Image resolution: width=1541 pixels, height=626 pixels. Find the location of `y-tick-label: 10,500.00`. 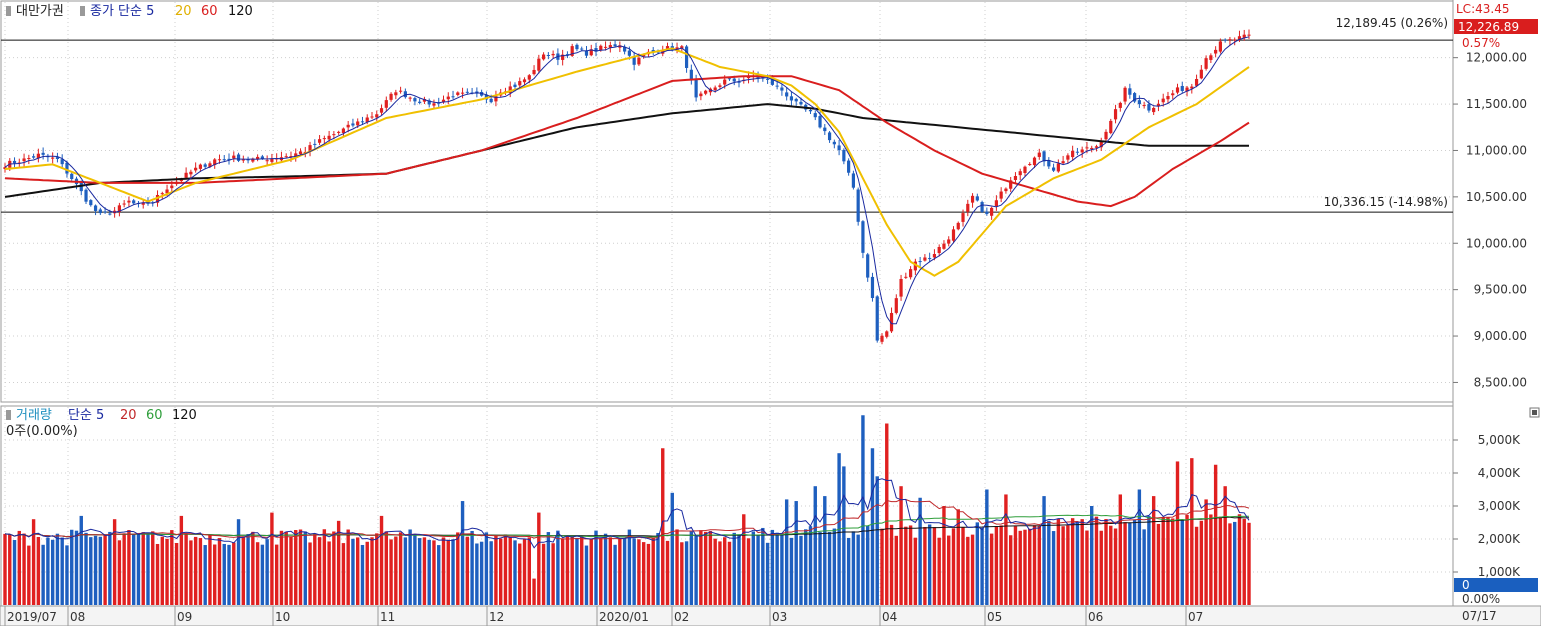

y-tick-label: 10,500.00 is located at coordinates (1496, 197).